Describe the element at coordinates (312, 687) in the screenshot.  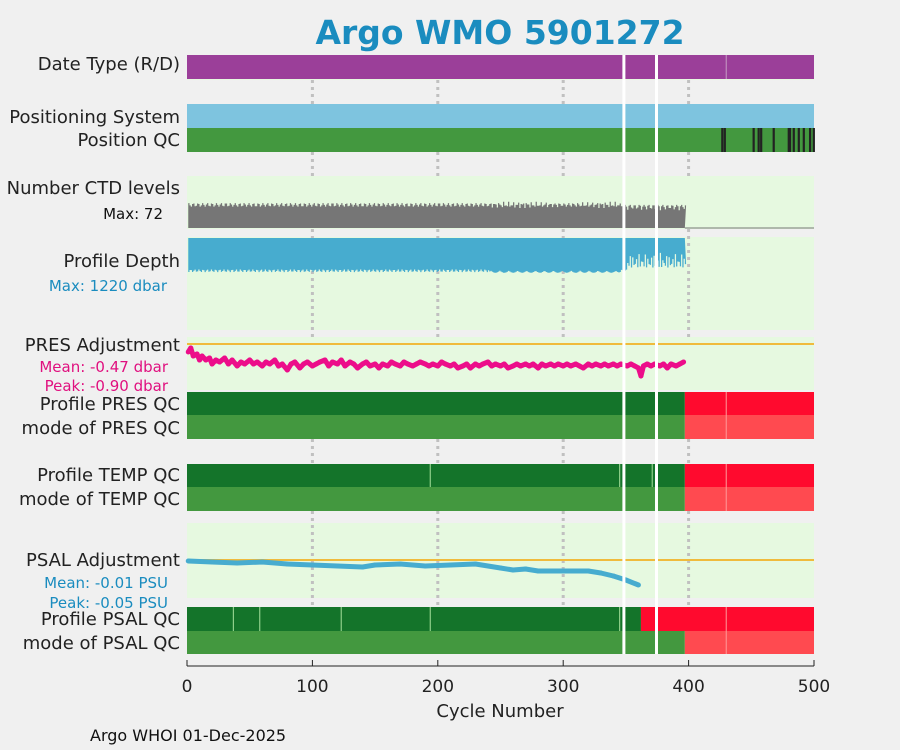
I see `x-tick-label: 100` at that location.